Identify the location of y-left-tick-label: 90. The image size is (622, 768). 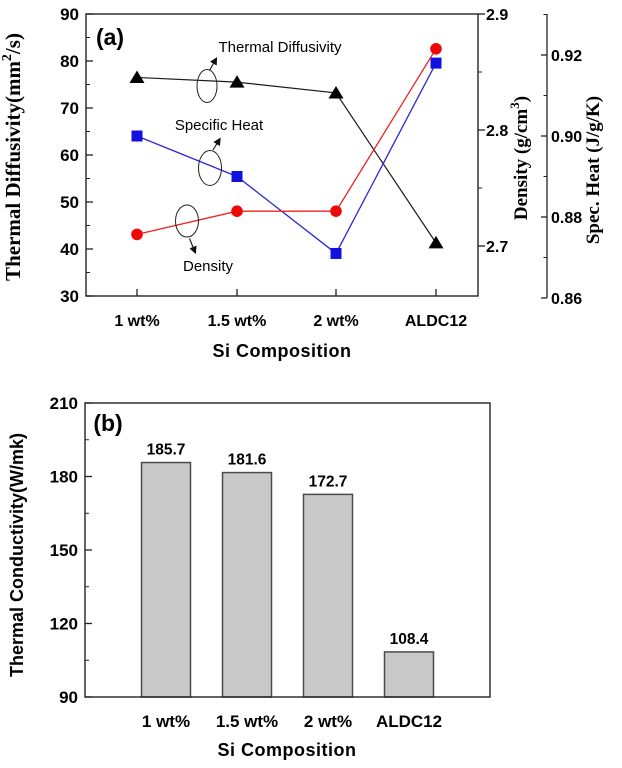
(69, 14).